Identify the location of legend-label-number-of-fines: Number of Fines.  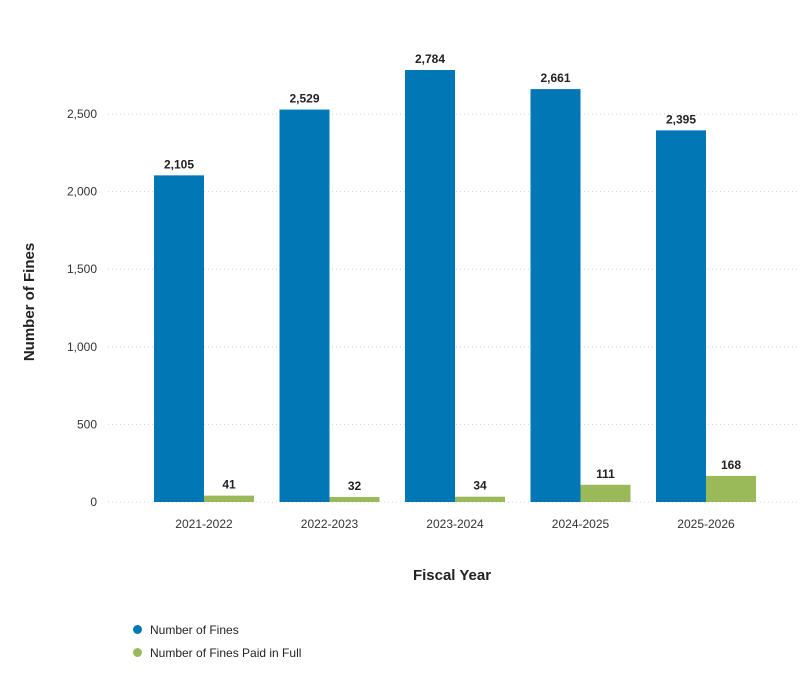
(194, 629).